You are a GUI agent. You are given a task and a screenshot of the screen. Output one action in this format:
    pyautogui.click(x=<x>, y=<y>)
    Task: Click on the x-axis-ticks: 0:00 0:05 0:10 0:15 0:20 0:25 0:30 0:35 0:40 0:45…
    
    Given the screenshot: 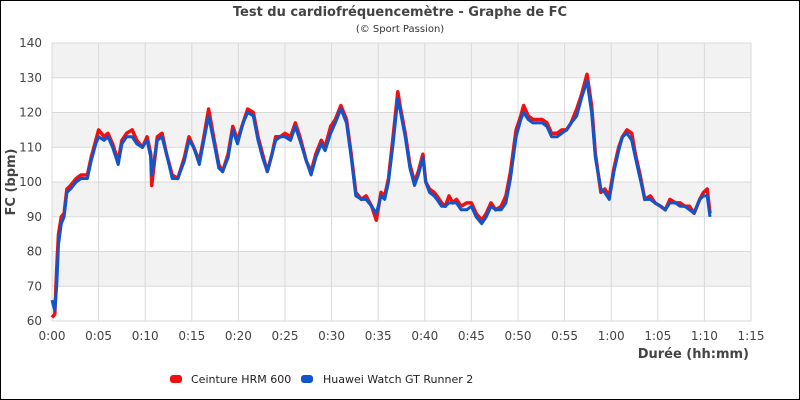 What is the action you would take?
    pyautogui.click(x=402, y=336)
    